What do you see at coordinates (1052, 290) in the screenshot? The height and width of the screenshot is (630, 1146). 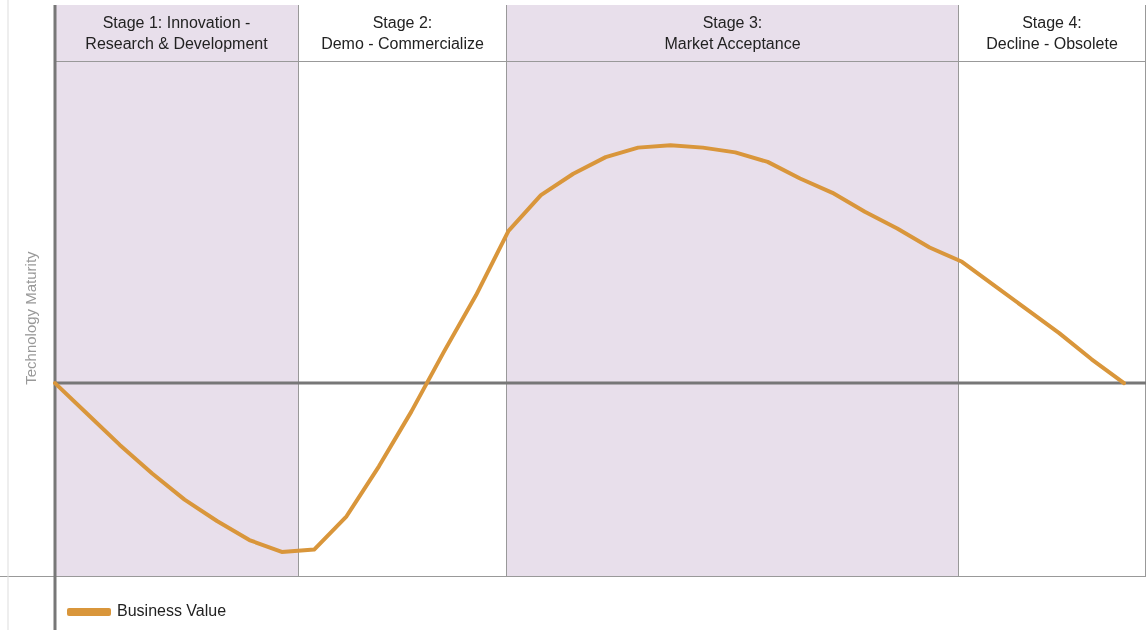 I see `stage-panel: Stage 4: Decline - Obsolete` at bounding box center [1052, 290].